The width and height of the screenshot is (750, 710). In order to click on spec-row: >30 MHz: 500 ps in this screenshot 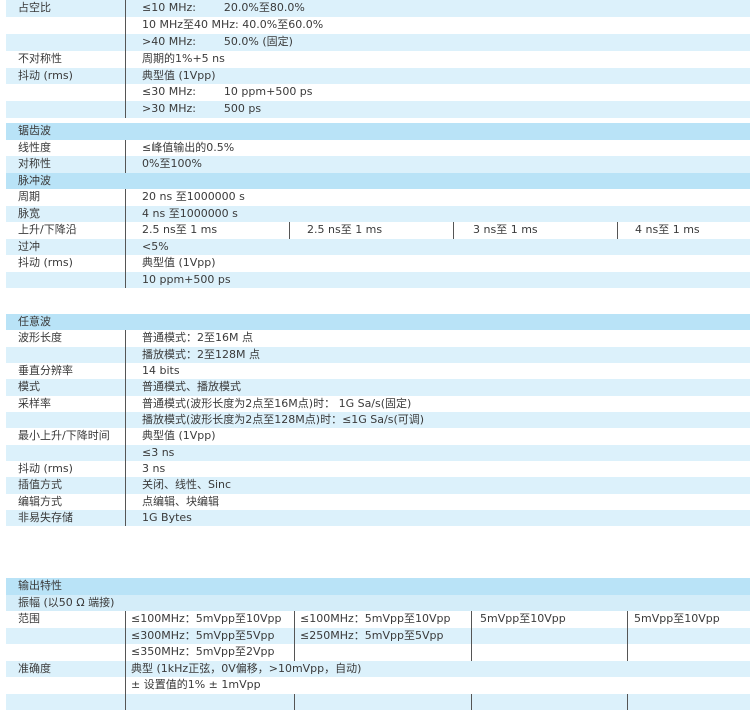, I will do `click(378, 109)`.